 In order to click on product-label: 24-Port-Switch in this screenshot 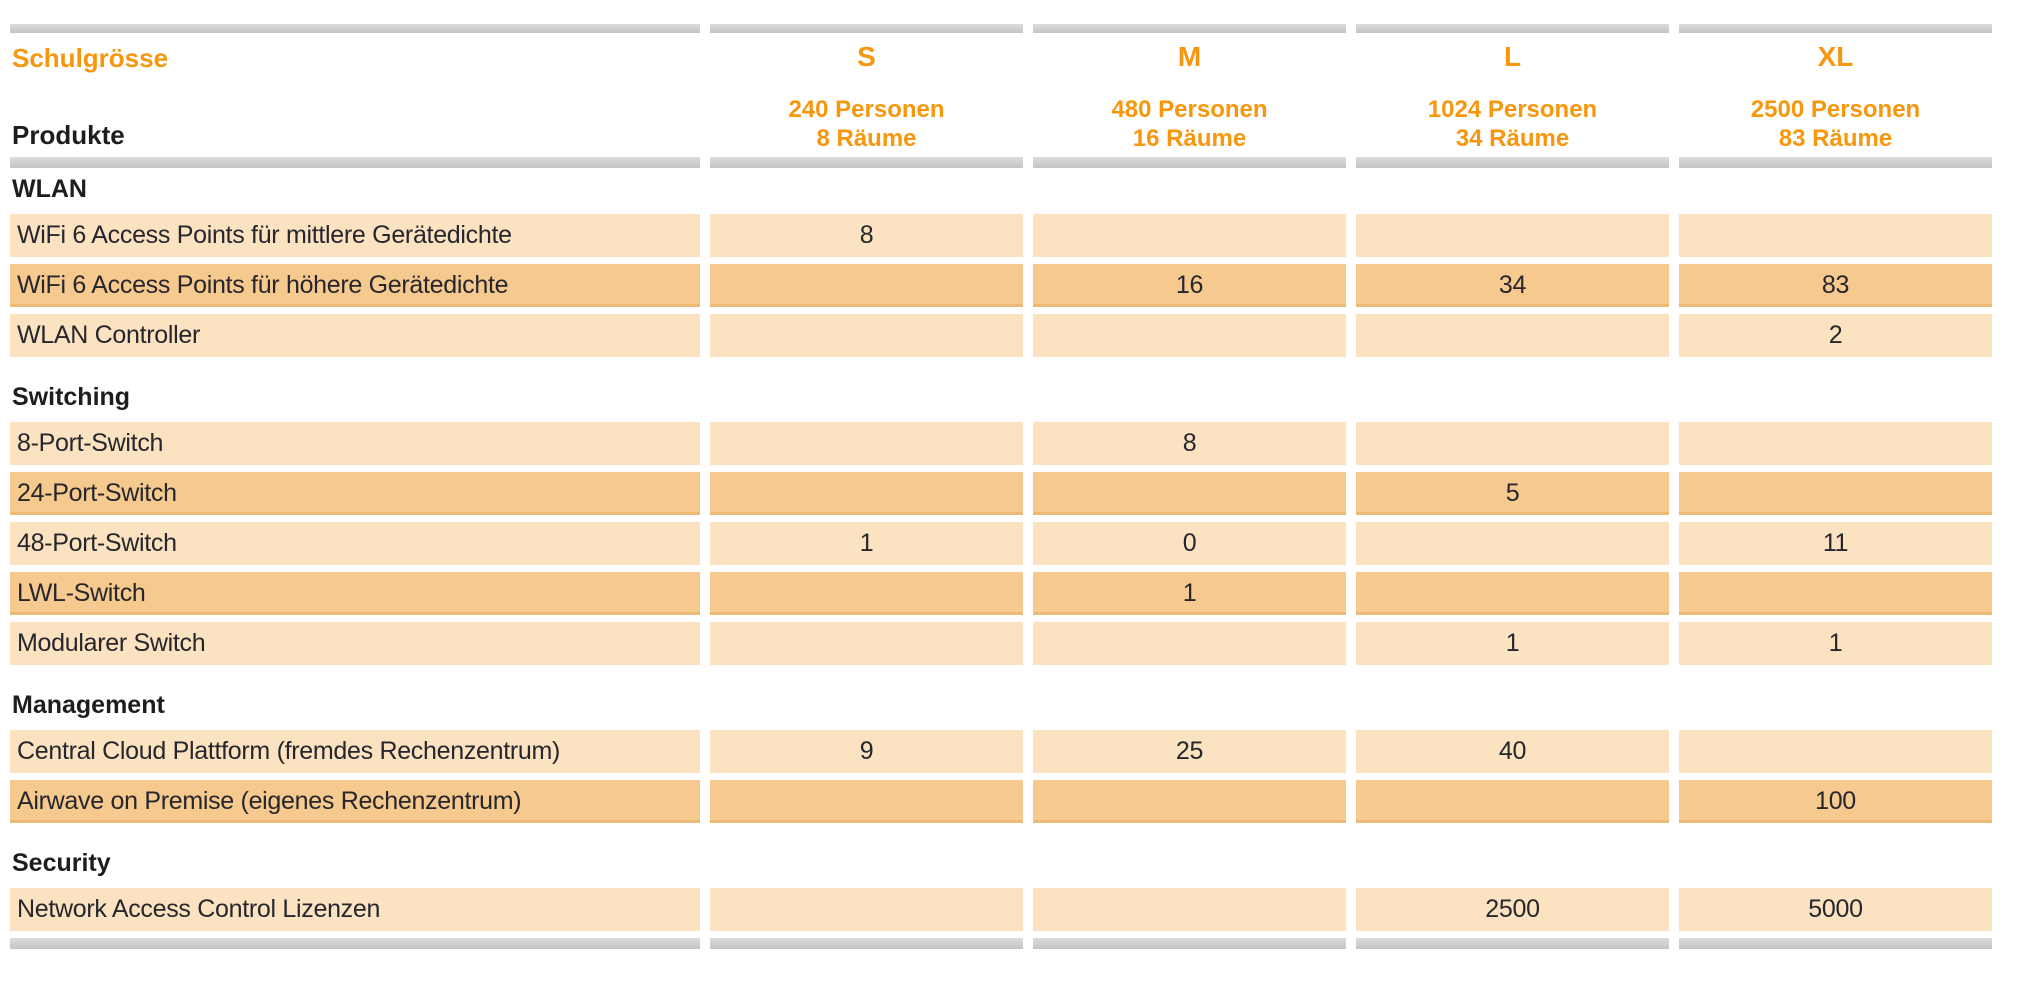, I will do `click(355, 493)`.